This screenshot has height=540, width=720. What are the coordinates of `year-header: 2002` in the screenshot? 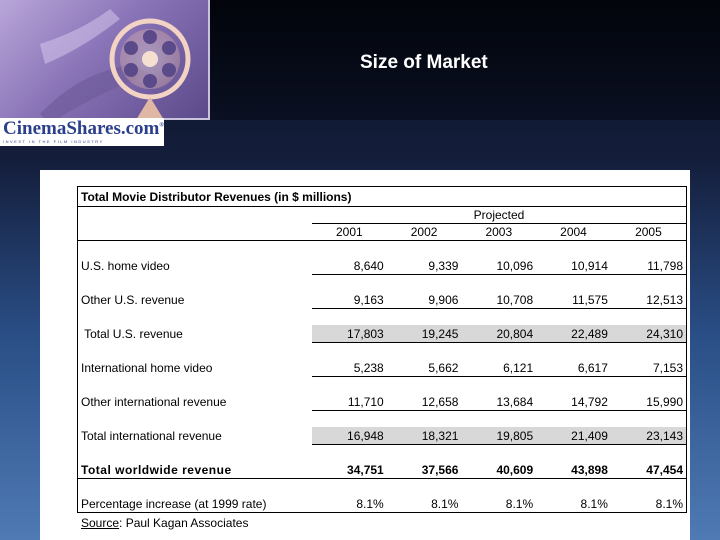 It's located at (424, 232).